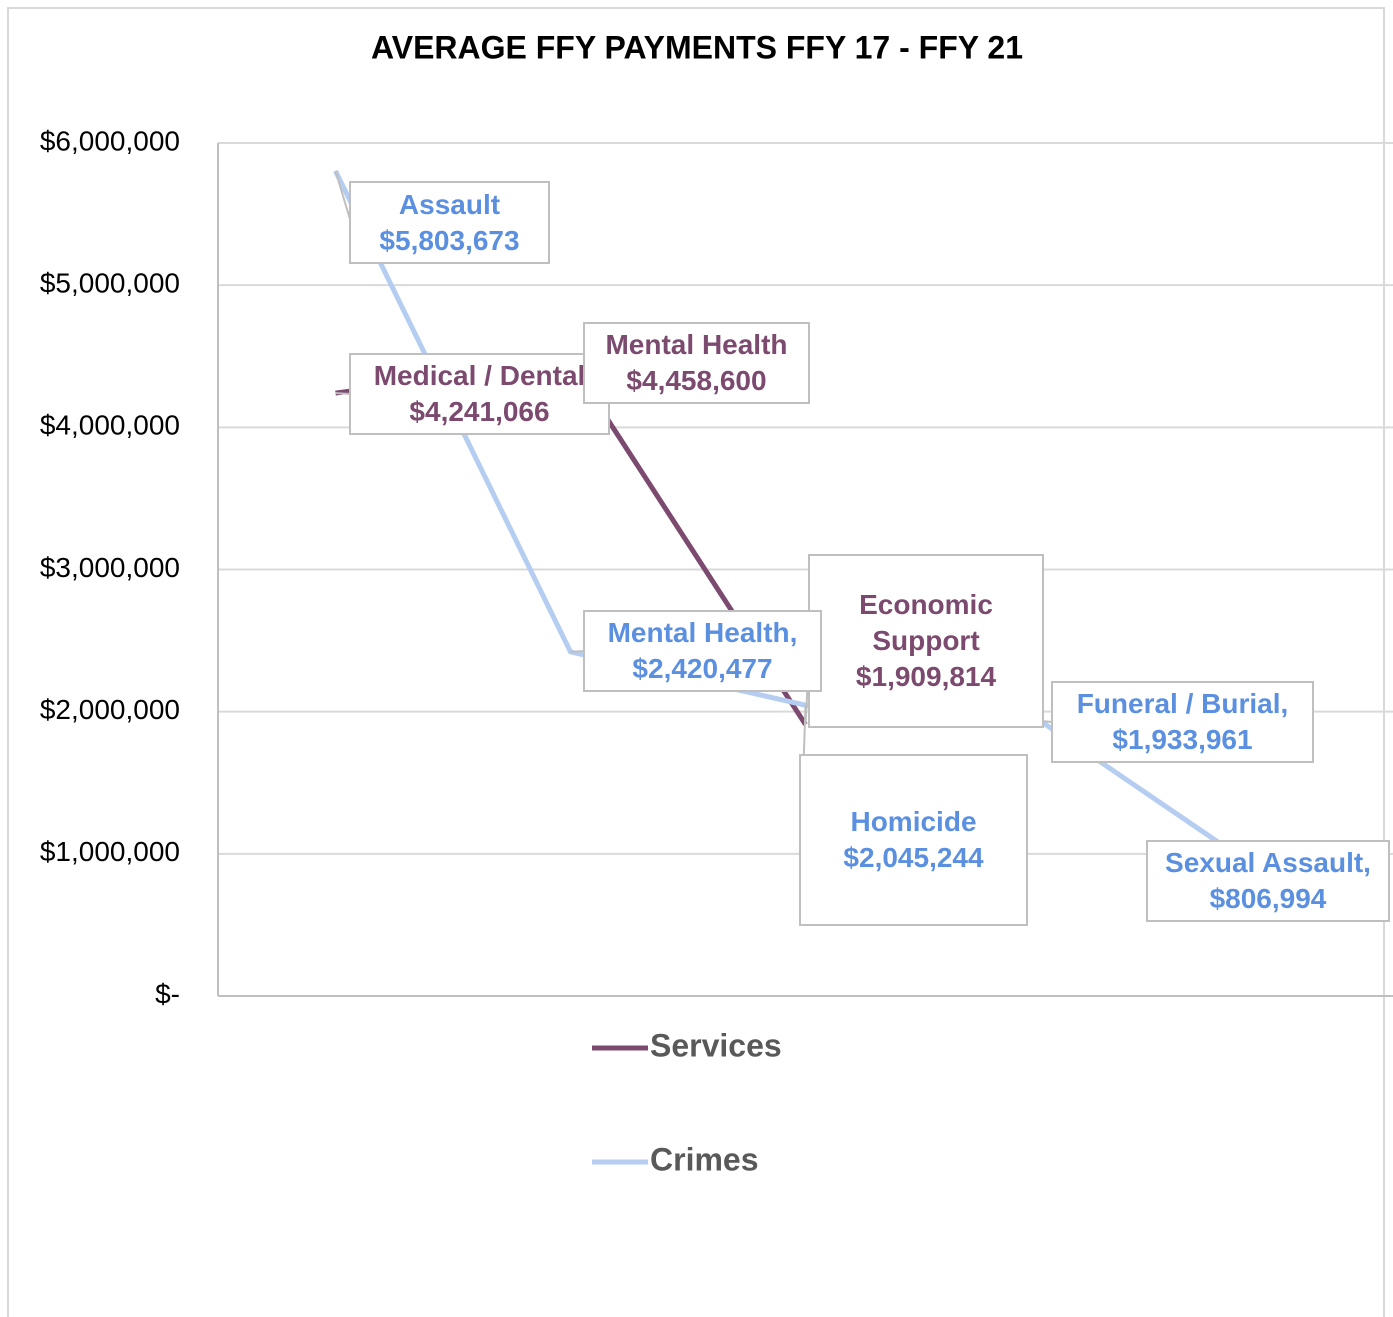  I want to click on data-label-name: Assault, so click(449, 204).